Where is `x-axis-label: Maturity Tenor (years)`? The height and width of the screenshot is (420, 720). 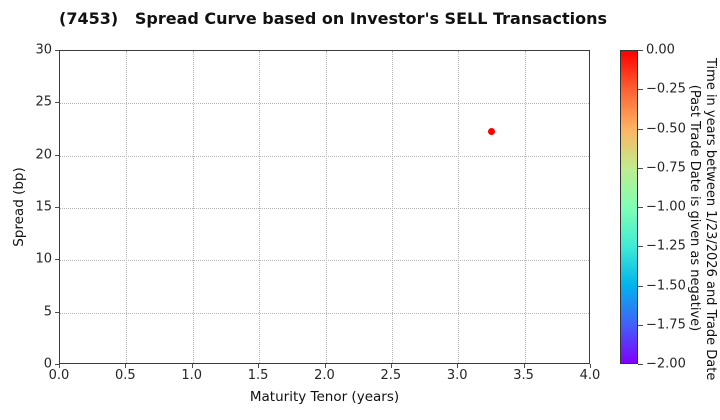 x-axis-label: Maturity Tenor (years) is located at coordinates (324, 397).